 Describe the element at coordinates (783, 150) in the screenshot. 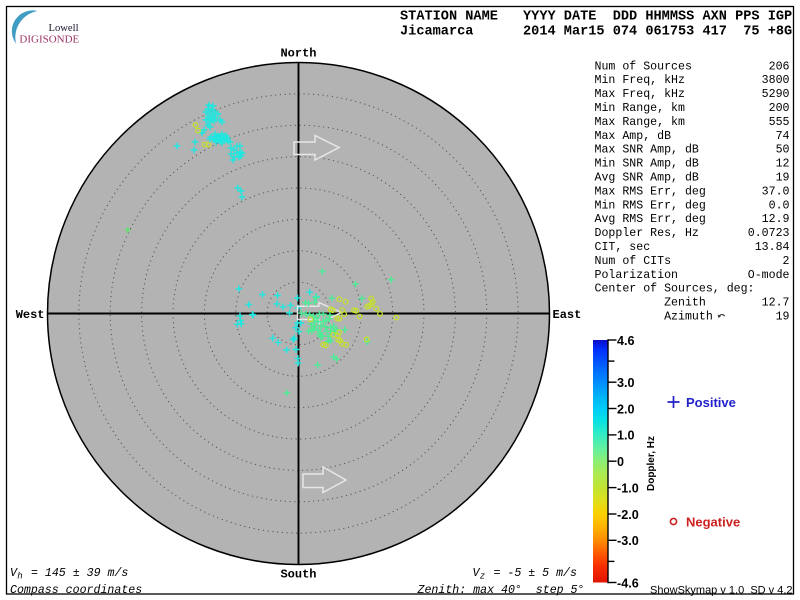

I see `svg-text: 50` at that location.